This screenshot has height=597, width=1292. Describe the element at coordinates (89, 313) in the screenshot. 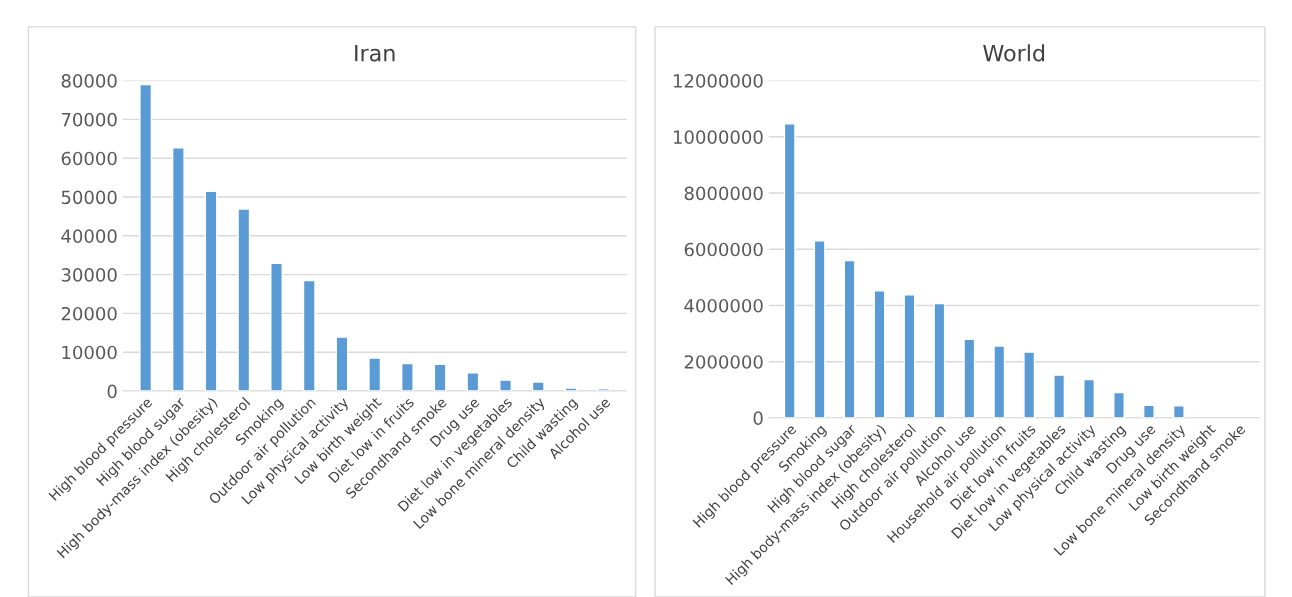

I see `y-tick-label: 20000` at that location.